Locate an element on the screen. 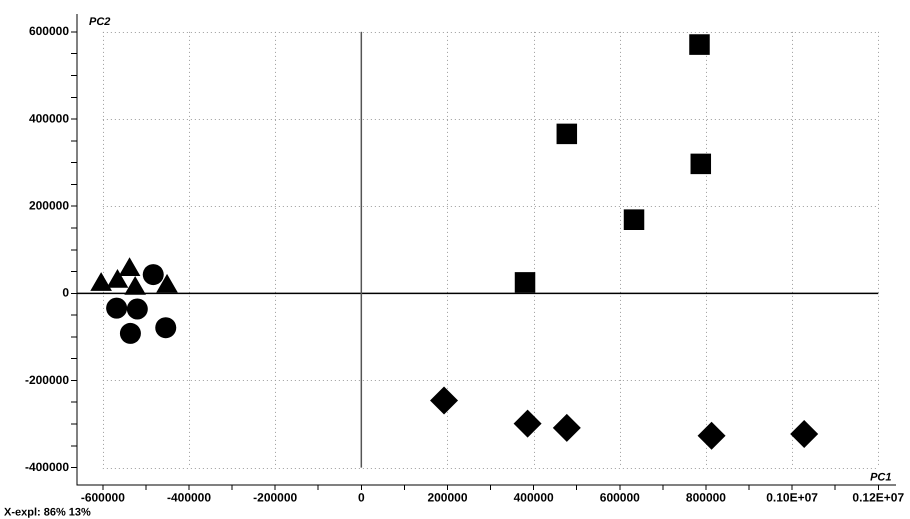 This screenshot has width=910, height=519. y-tick-label: 200000 is located at coordinates (49, 205).